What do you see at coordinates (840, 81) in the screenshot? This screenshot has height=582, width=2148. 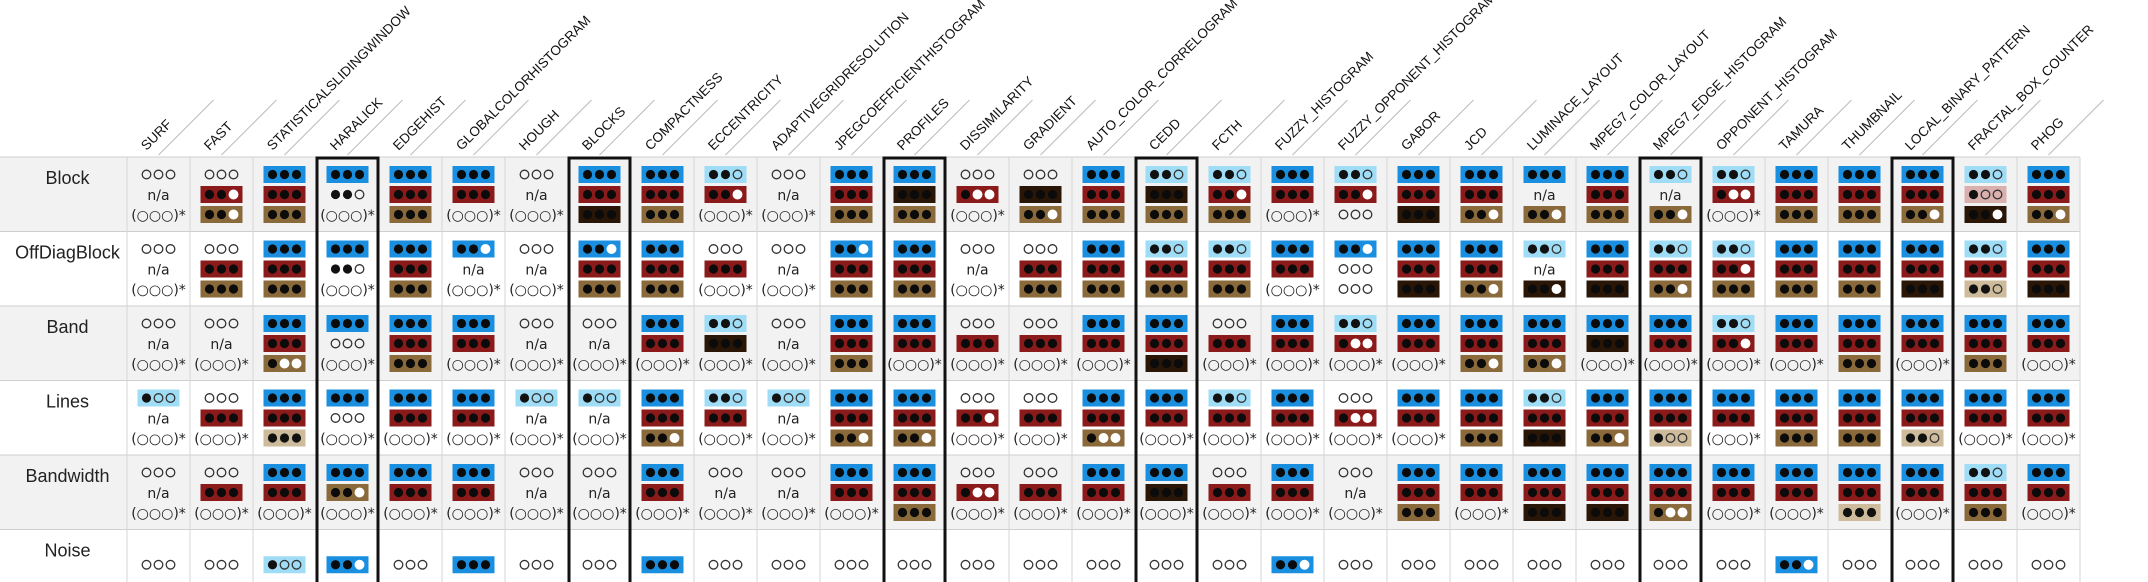 I see `column-header: ADAPTIVEGRIDRESOLUTION` at bounding box center [840, 81].